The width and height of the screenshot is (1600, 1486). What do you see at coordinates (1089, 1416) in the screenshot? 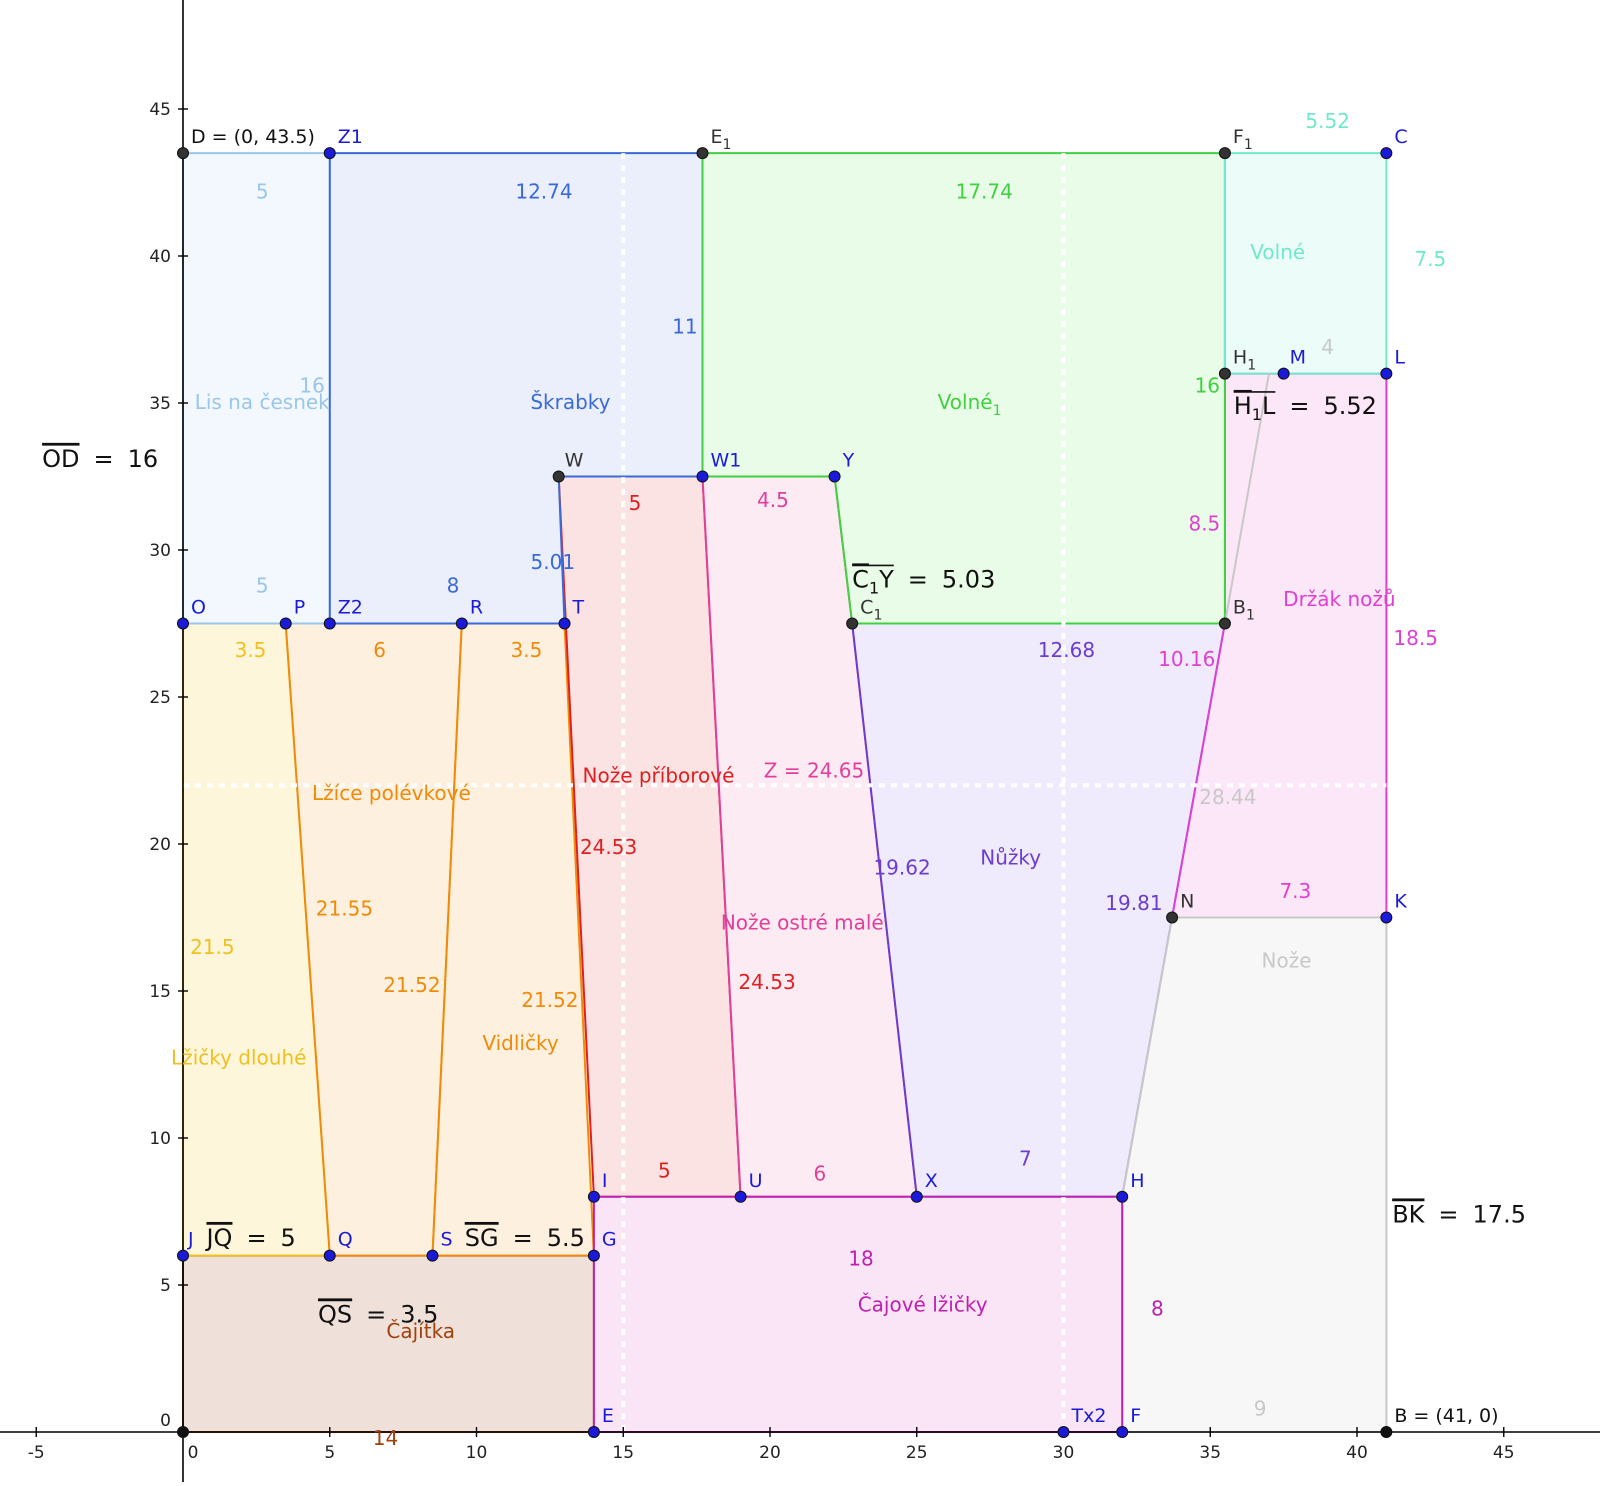
I see `point-label: Tx2` at bounding box center [1089, 1416].